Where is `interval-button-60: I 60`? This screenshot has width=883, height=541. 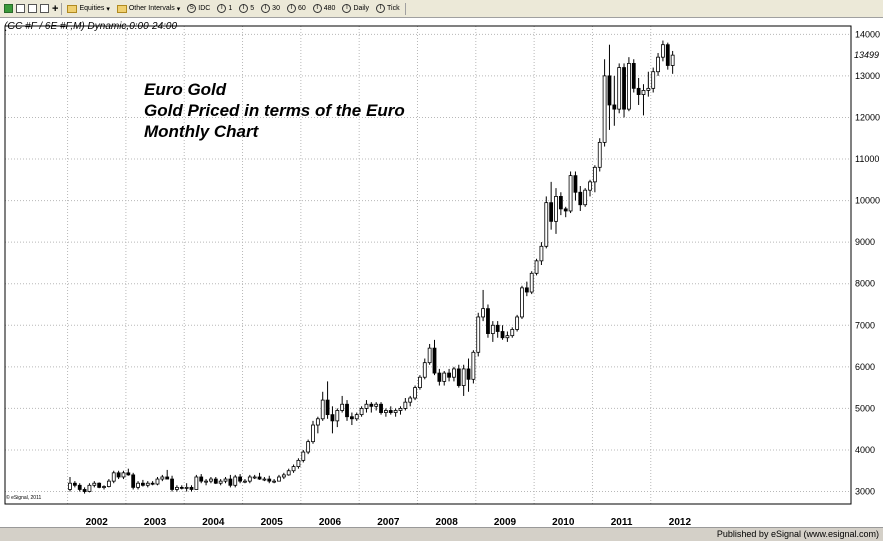 interval-button-60: I 60 is located at coordinates (296, 9).